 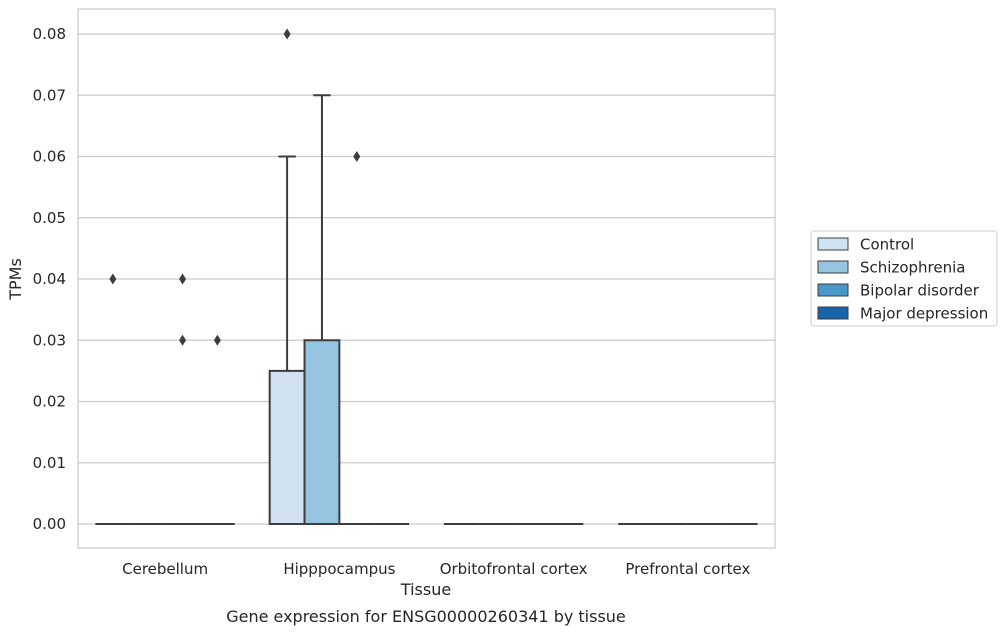 I want to click on box-control, so click(x=113, y=399).